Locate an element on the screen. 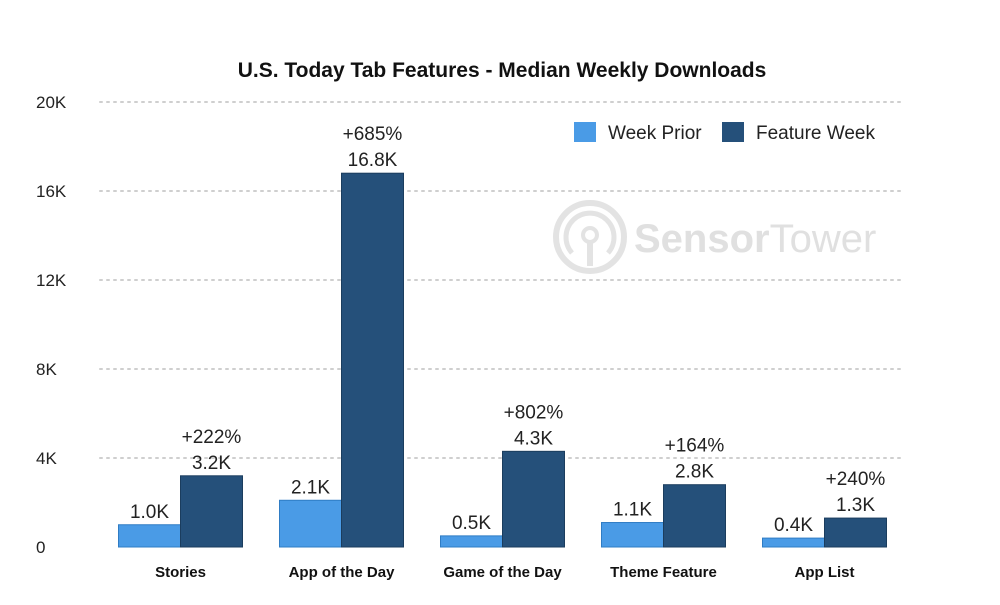 Image resolution: width=1000 pixels, height=605 pixels. data-label-feature-week: 16.8K is located at coordinates (373, 160).